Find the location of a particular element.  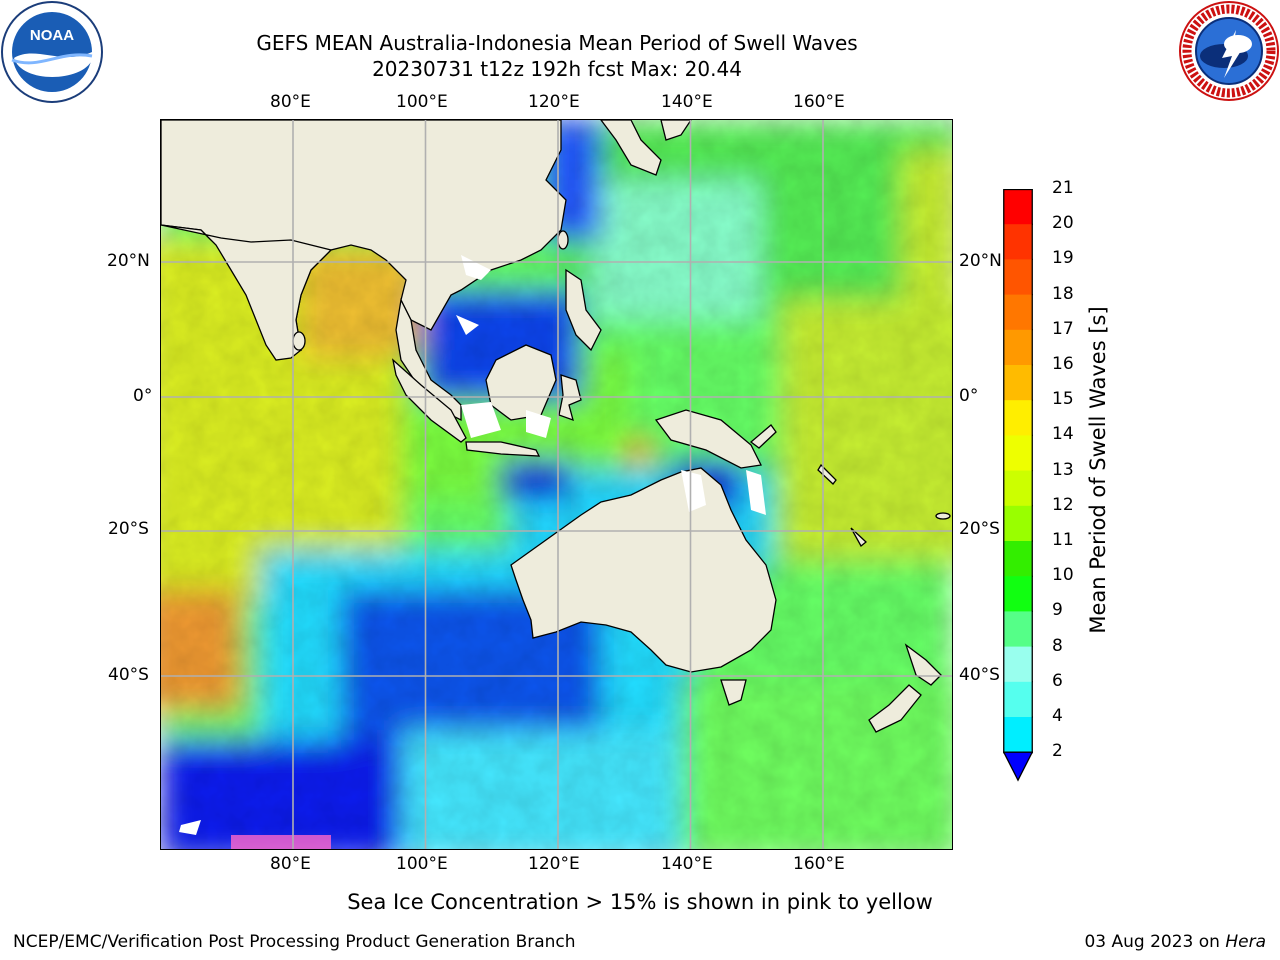

colorbar-tick-label: 15 is located at coordinates (1063, 399).